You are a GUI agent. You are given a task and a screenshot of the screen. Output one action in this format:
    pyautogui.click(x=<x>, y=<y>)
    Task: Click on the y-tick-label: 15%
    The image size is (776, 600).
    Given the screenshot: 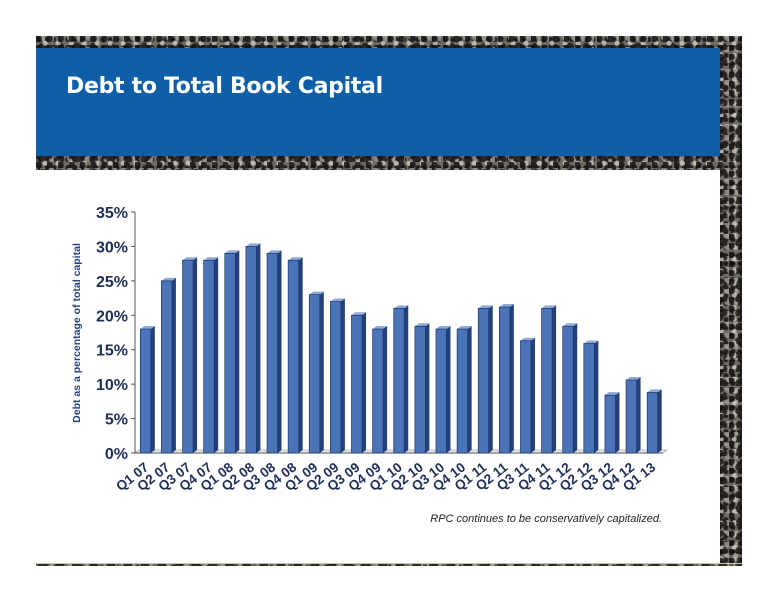 What is the action you would take?
    pyautogui.click(x=112, y=351)
    